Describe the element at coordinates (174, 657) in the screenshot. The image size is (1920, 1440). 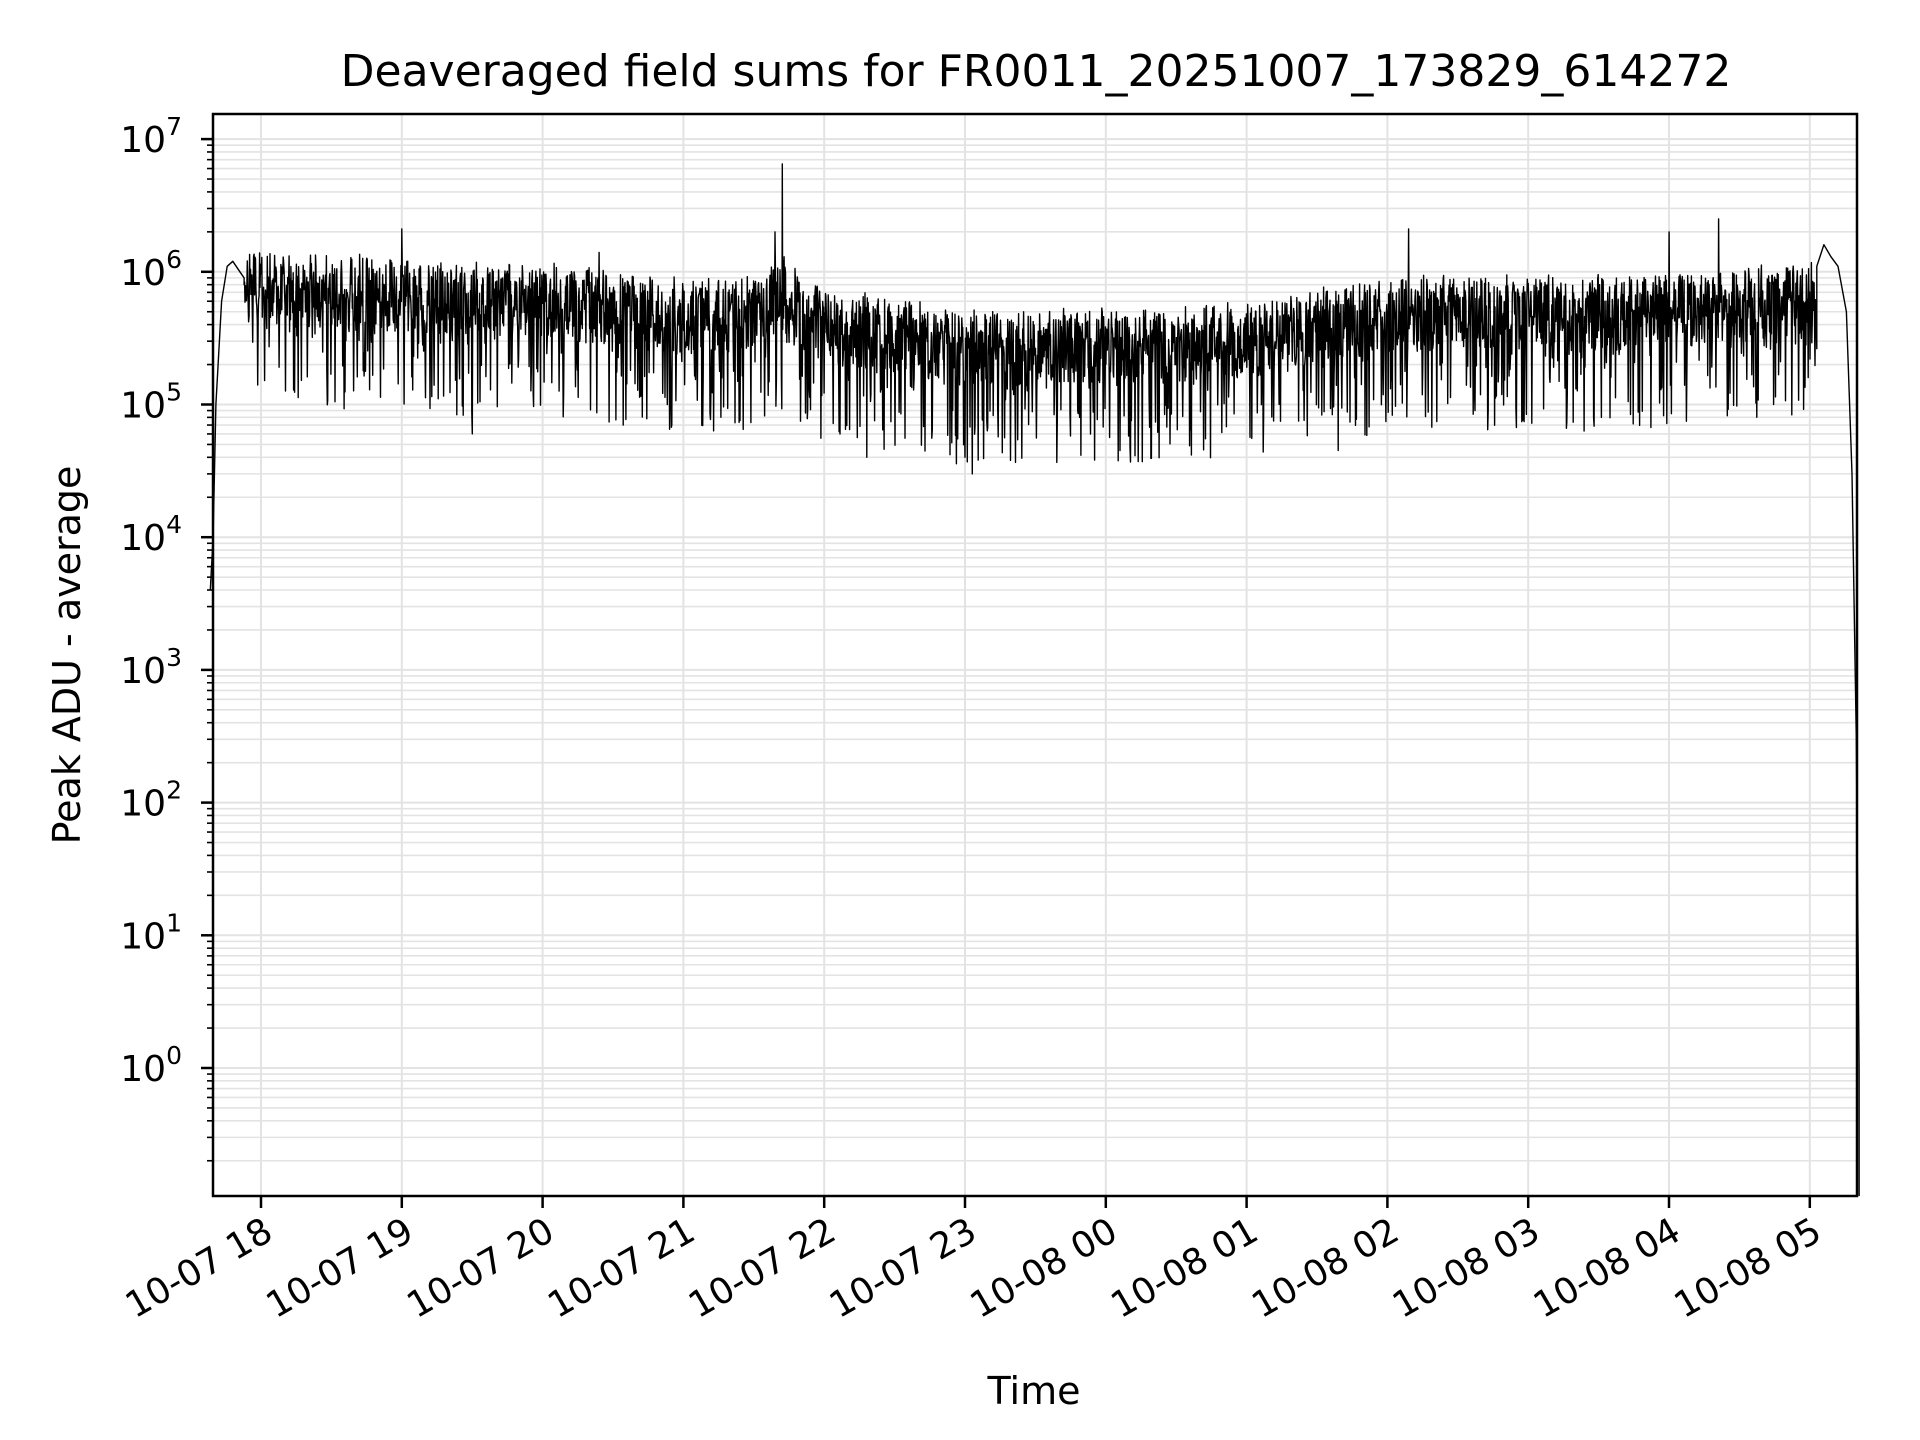
I see `y-tick-exponent: 3` at that location.